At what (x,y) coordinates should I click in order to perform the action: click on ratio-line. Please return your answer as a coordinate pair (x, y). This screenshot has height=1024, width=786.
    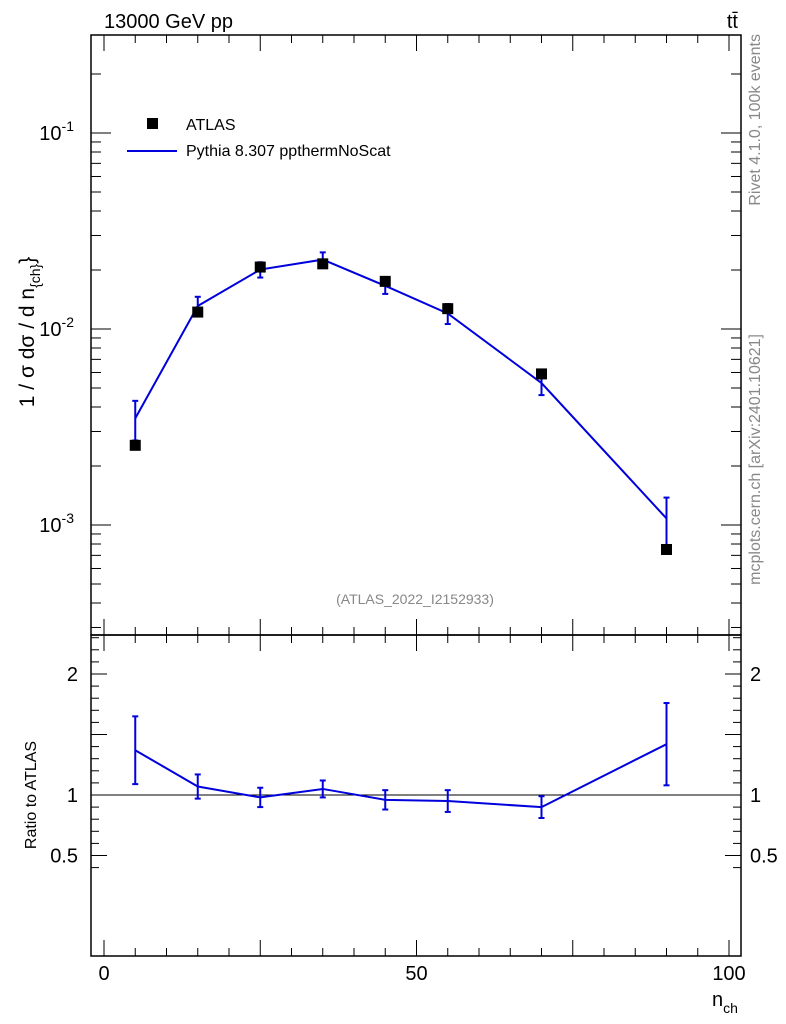
    Looking at the image, I should click on (400, 776).